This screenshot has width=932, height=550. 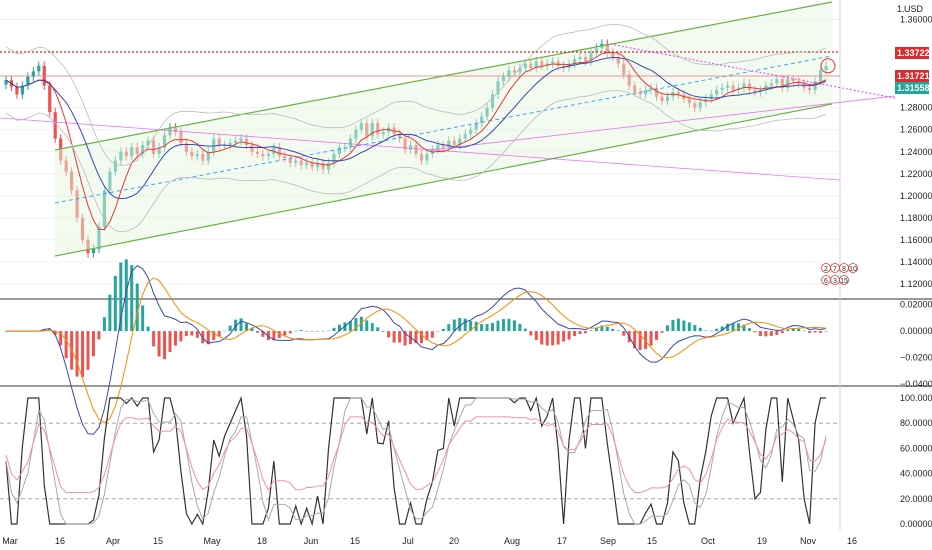 I want to click on event-badge-label: 6, so click(x=826, y=281).